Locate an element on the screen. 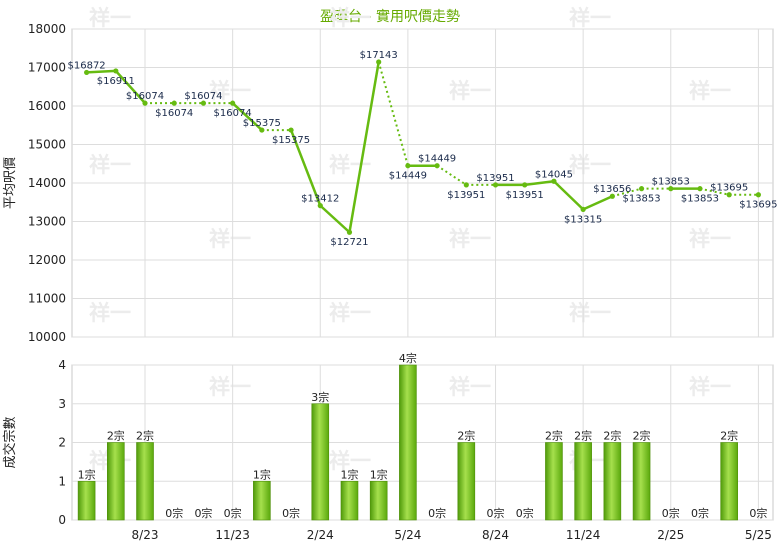 This screenshot has width=780, height=554. line-data-label: $13656 is located at coordinates (612, 189).